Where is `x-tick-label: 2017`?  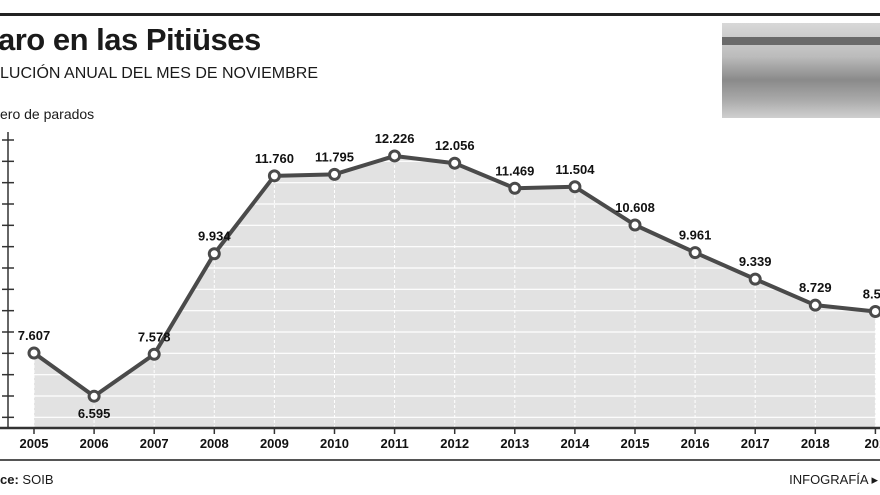
x-tick-label: 2017 is located at coordinates (755, 443).